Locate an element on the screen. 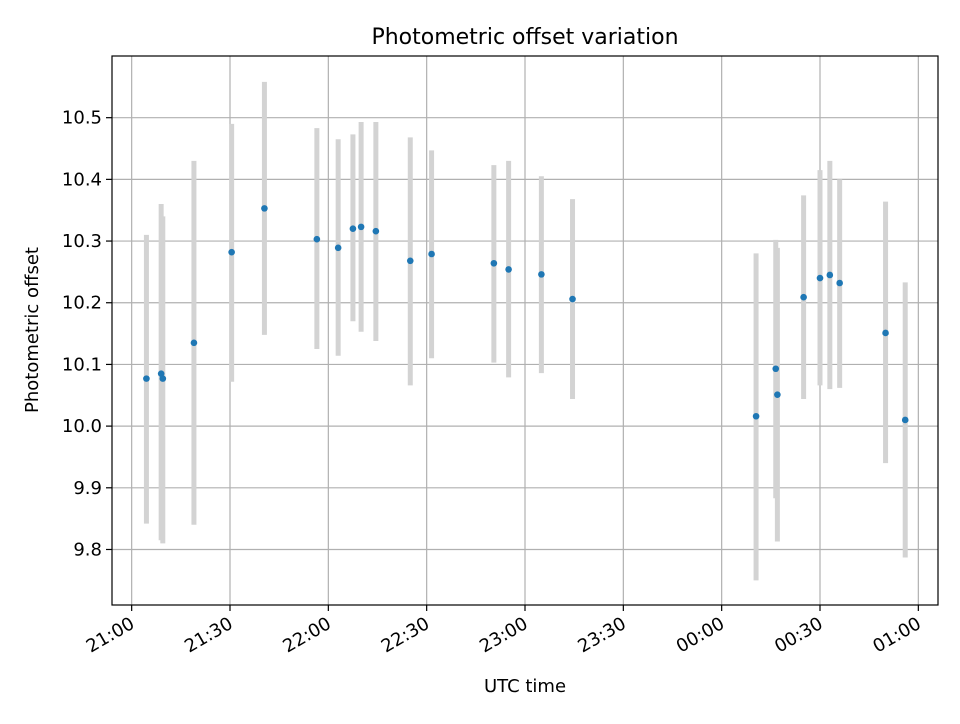  y-axis-ticks: 9.8 9.9 10.0 10.1 10.2 10.3 10.4 10.5 is located at coordinates (87, 334).